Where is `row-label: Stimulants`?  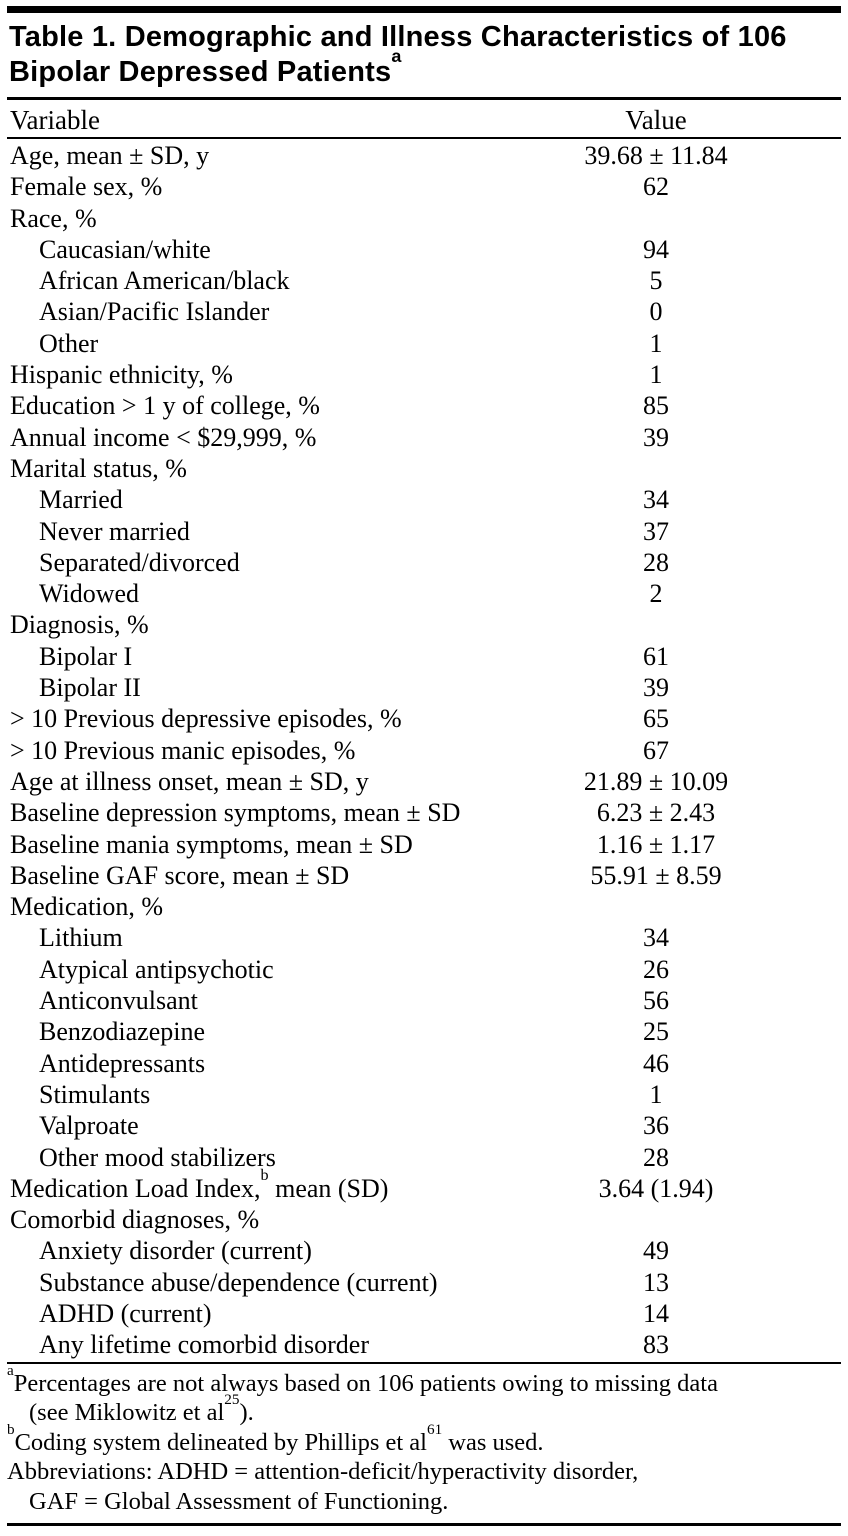
row-label: Stimulants is located at coordinates (95, 1094).